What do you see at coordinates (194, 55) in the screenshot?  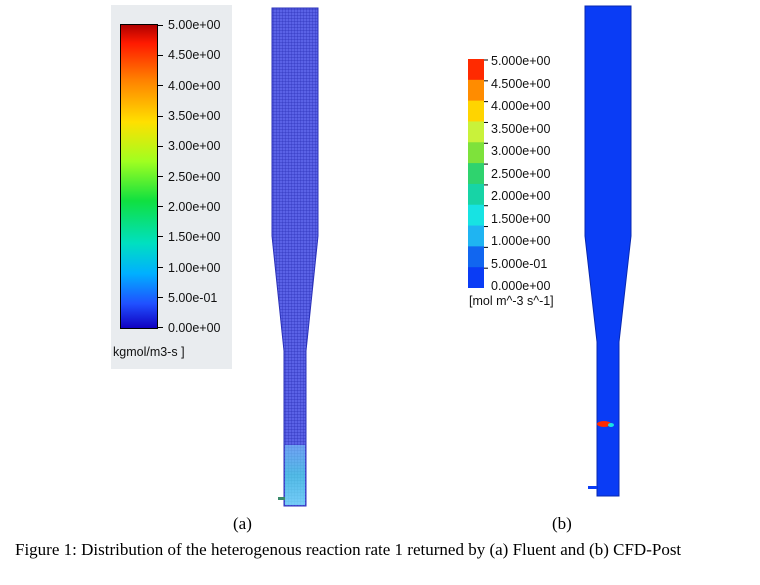 I see `fluent-tick-1: 4.50e+00` at bounding box center [194, 55].